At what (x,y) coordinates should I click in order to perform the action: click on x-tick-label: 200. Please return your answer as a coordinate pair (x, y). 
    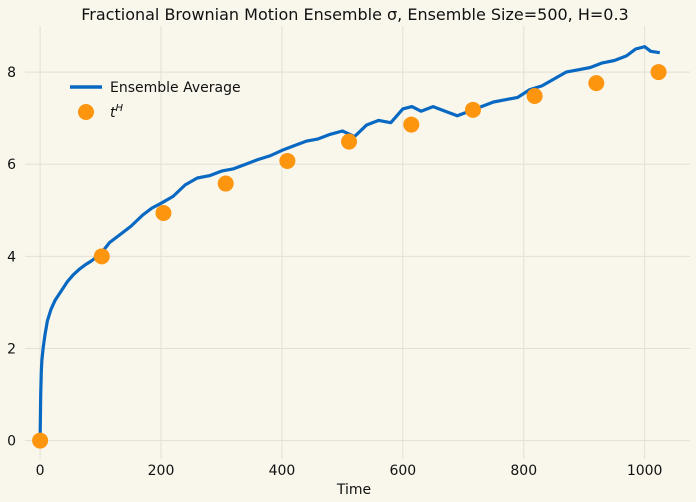
    Looking at the image, I should click on (161, 471).